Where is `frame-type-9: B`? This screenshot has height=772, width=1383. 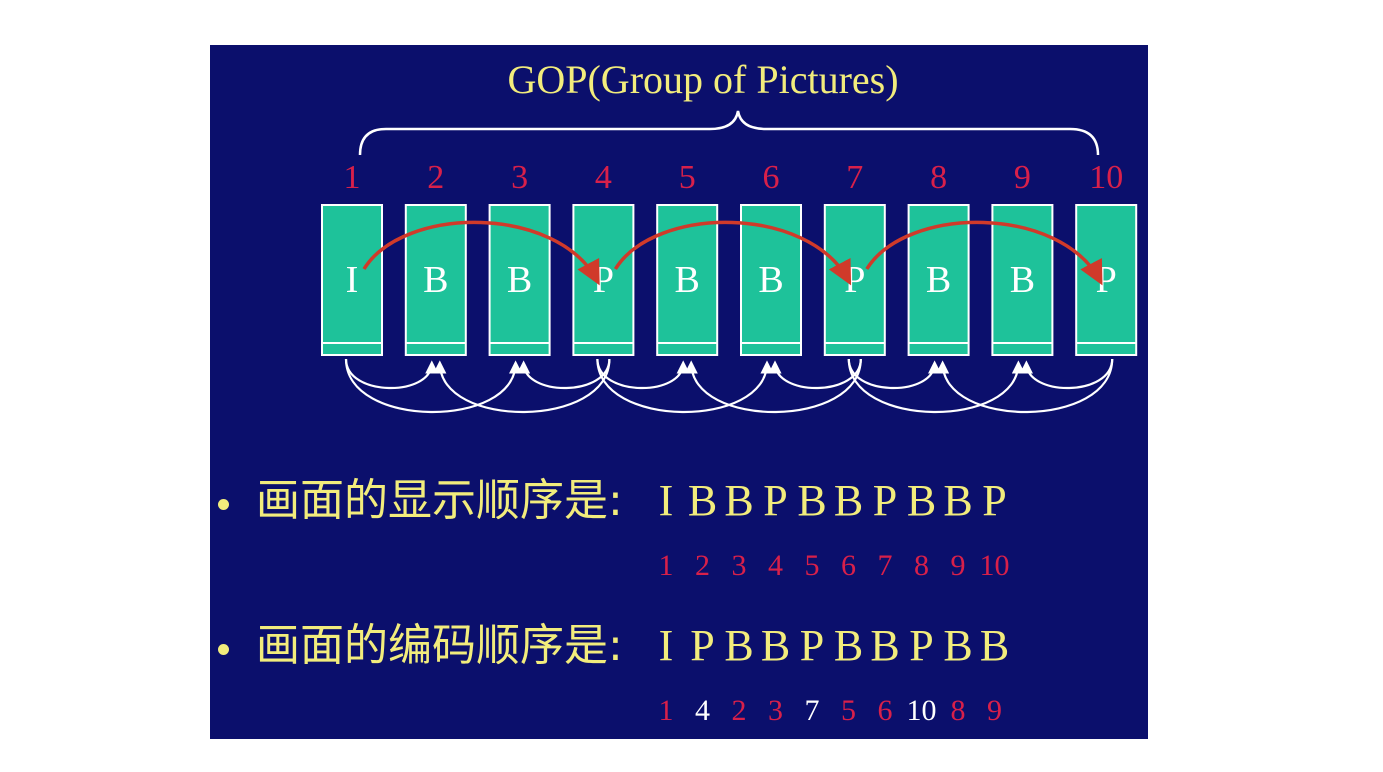 frame-type-9: B is located at coordinates (1022, 280).